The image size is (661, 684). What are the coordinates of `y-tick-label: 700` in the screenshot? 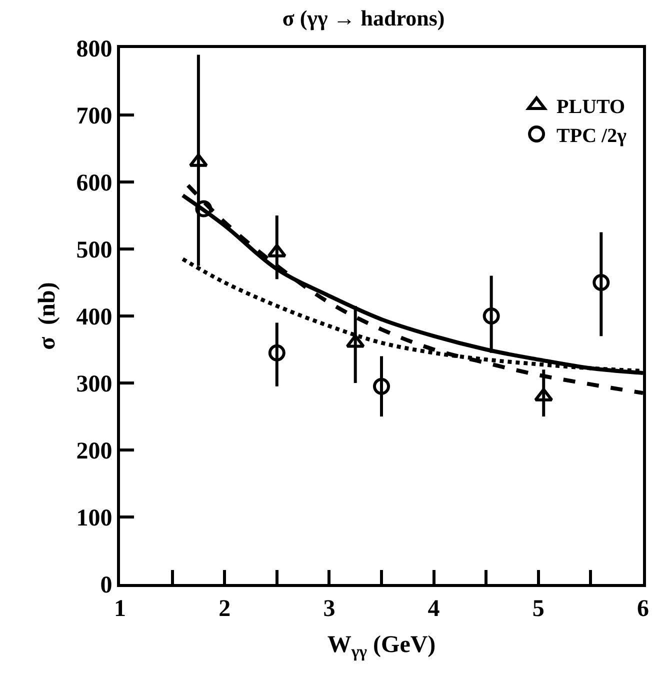 It's located at (94, 116).